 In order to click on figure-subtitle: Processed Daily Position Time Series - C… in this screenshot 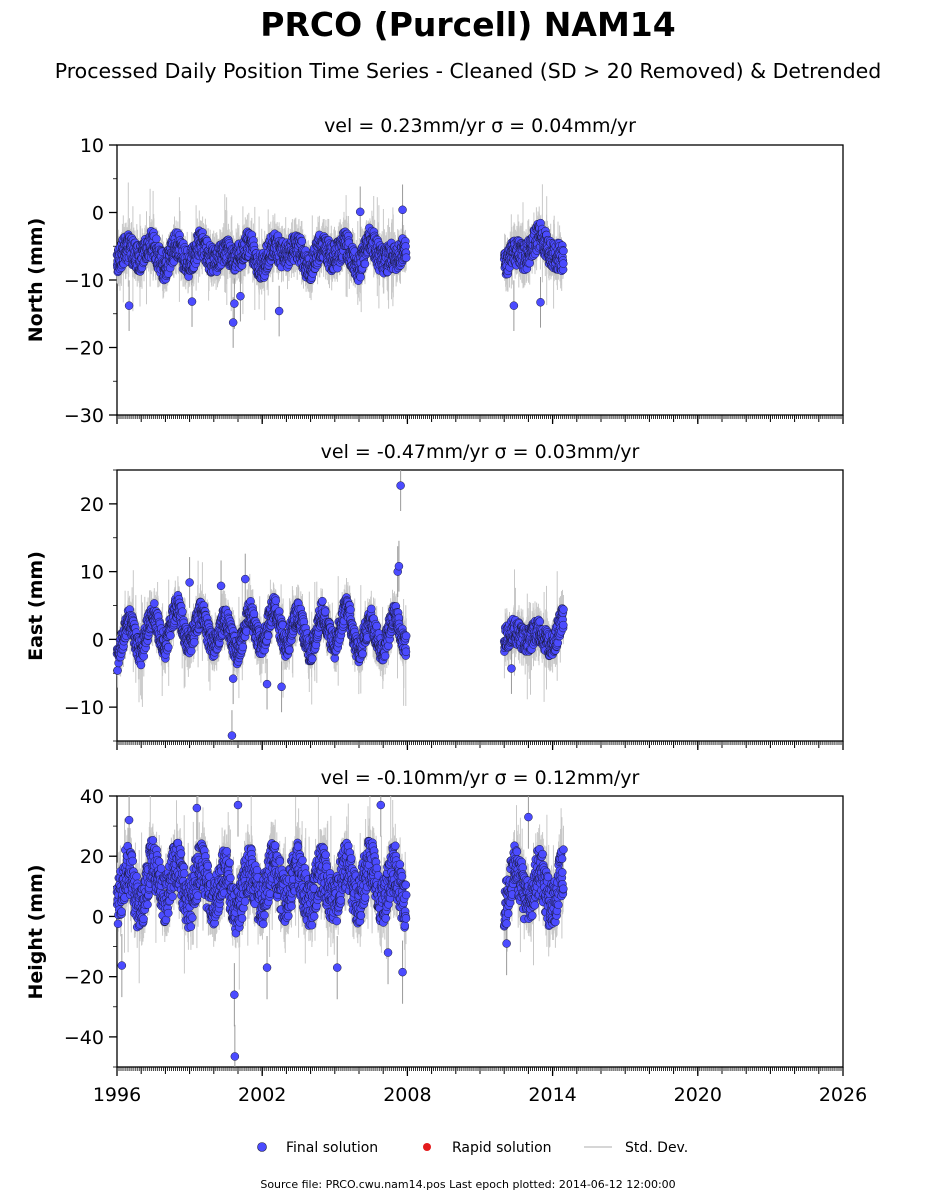, I will do `click(468, 71)`.